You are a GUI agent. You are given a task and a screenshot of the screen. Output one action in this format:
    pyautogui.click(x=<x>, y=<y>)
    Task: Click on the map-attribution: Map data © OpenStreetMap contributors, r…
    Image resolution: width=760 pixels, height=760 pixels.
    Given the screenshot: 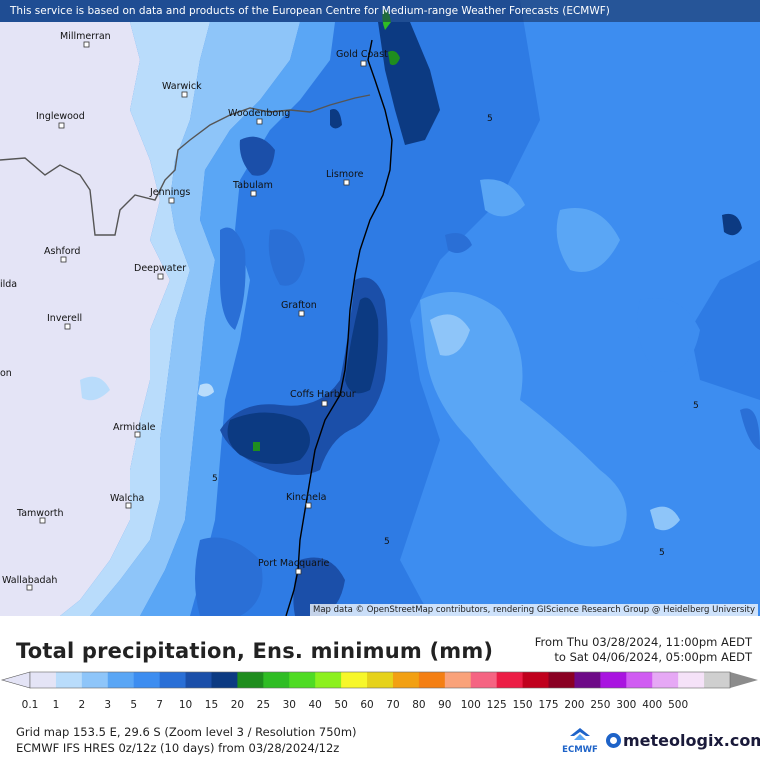 What is the action you would take?
    pyautogui.click(x=534, y=610)
    